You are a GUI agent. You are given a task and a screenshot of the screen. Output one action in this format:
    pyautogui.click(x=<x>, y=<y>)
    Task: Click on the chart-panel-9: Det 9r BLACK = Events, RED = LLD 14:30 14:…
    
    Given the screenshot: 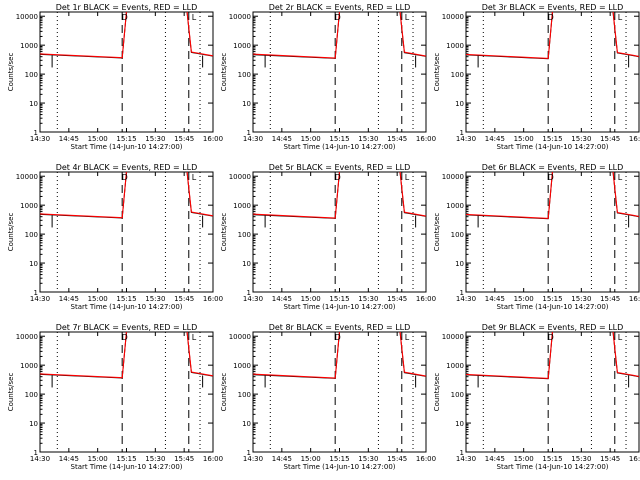 What is the action you would take?
    pyautogui.click(x=536, y=397)
    